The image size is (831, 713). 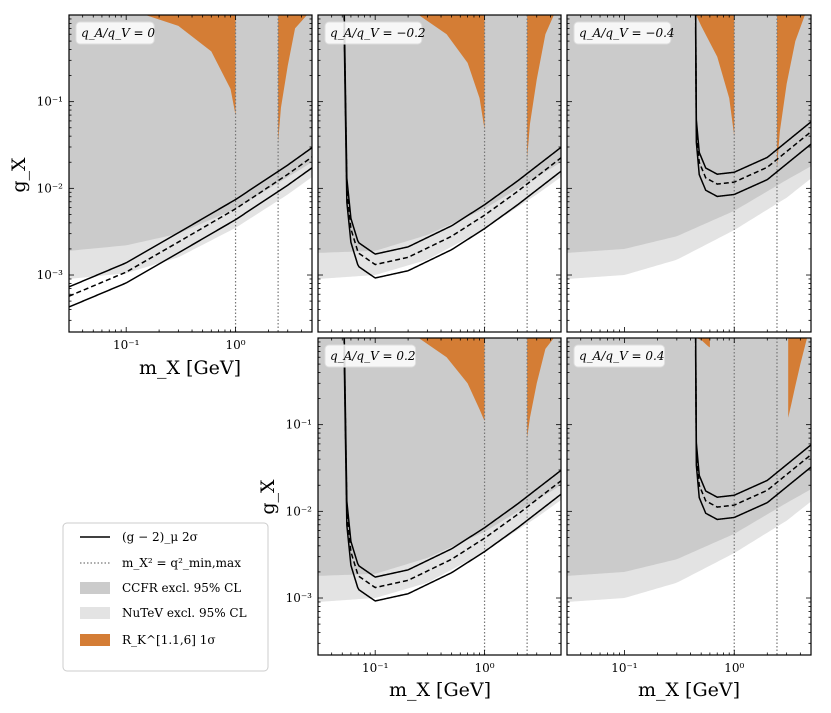 I want to click on panel-annotation: q_A/q_V = 0.4, so click(x=619, y=356).